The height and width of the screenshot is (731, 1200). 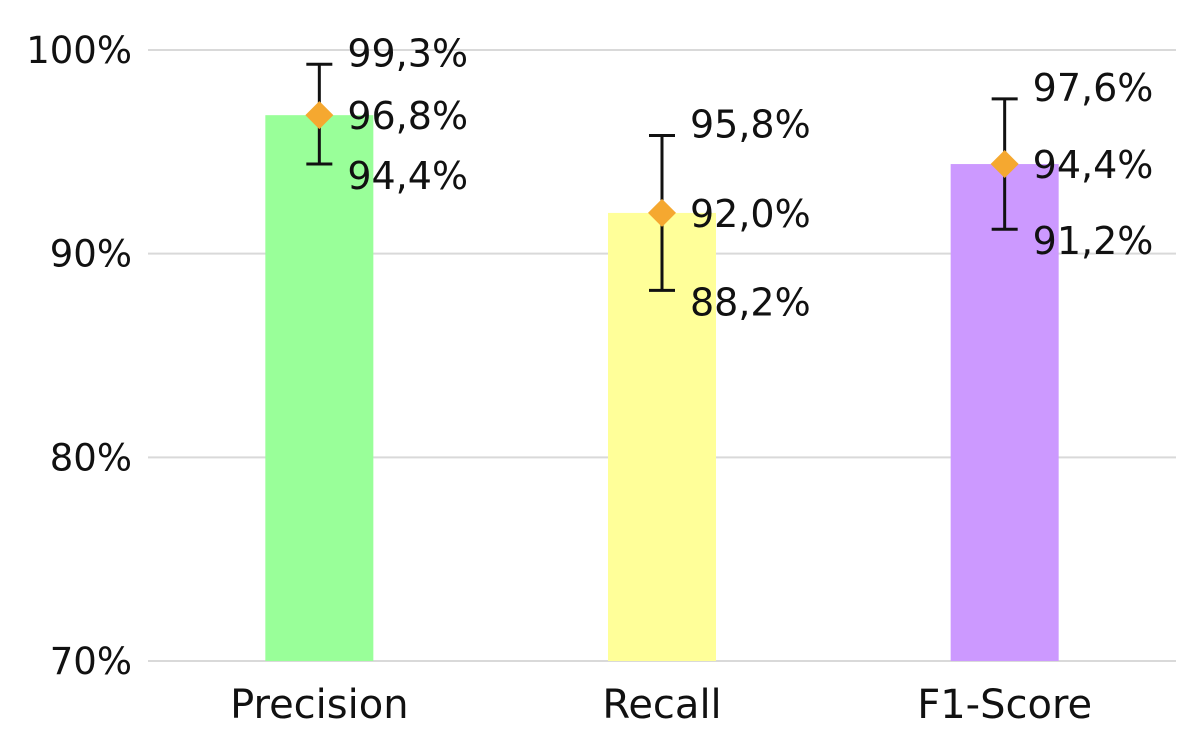 What do you see at coordinates (407, 176) in the screenshot?
I see `lower-bound-label: 94,4%` at bounding box center [407, 176].